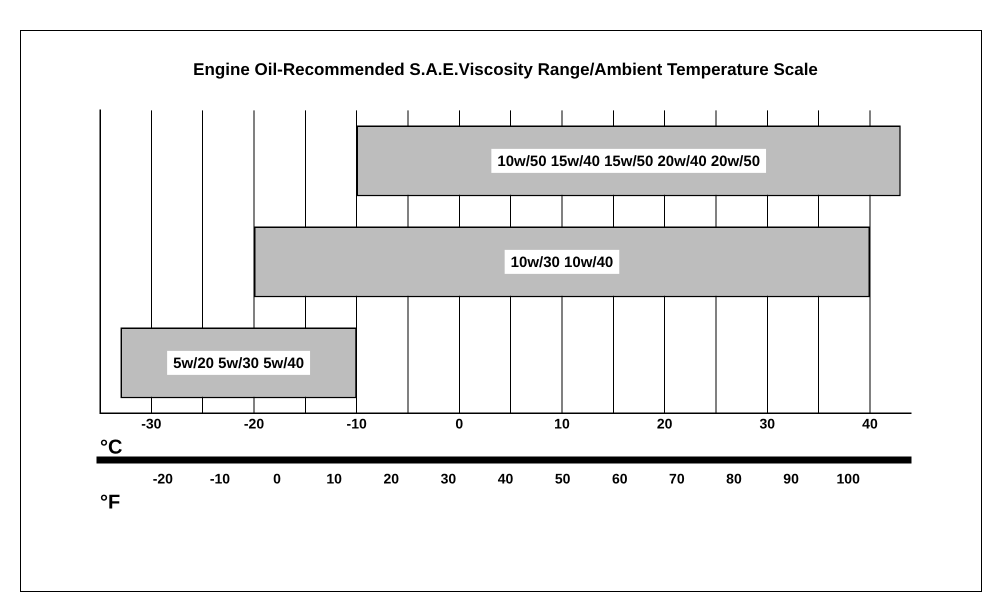  I want to click on x2-tick-label: 10, so click(334, 478).